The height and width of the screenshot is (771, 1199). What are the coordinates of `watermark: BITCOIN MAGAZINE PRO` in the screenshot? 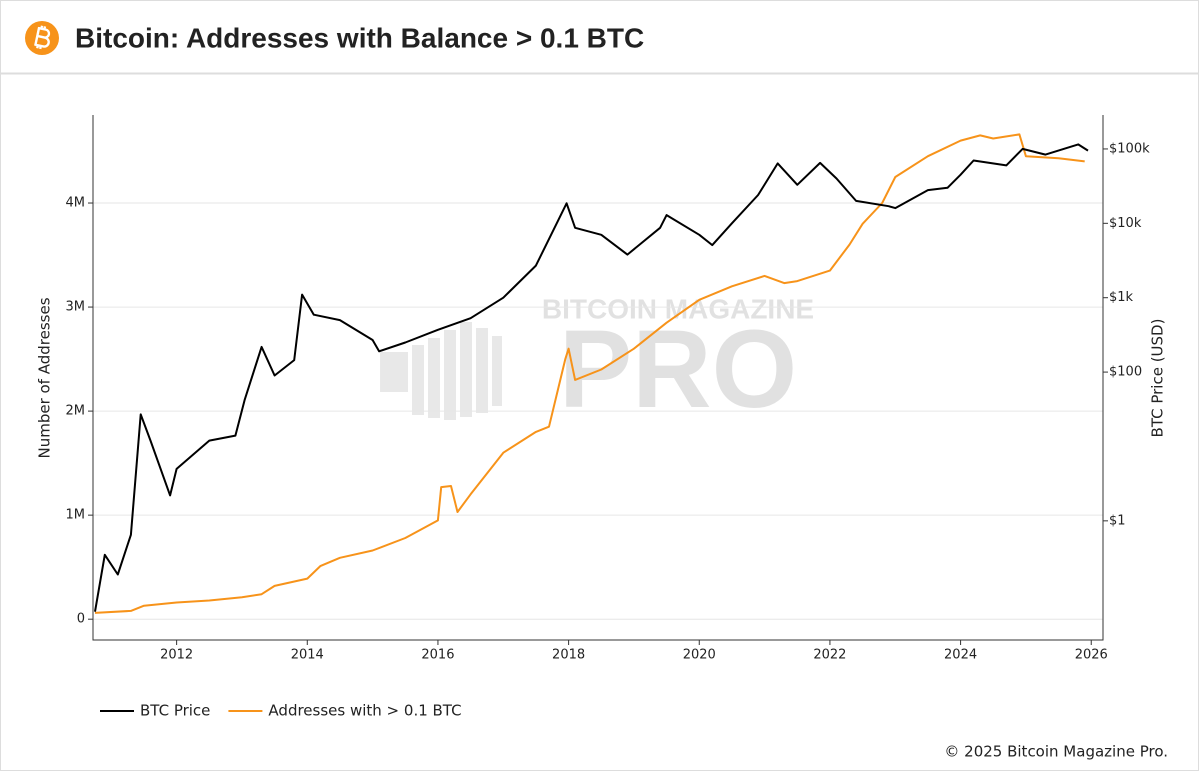 It's located at (597, 362).